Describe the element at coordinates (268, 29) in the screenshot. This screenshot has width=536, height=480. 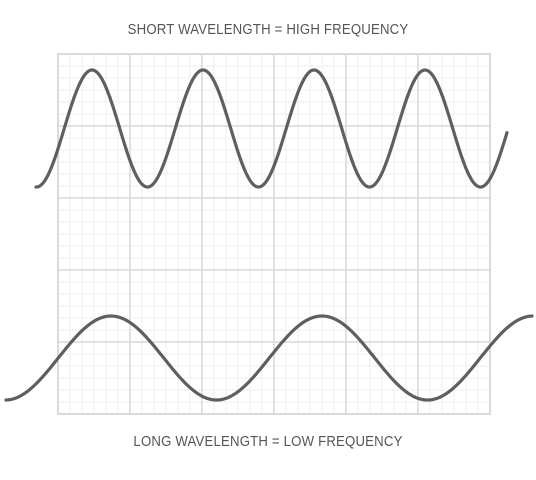
I see `short-wavelength-caption: SHORT WAVELENGTH = HIGH FREQUENCY` at that location.